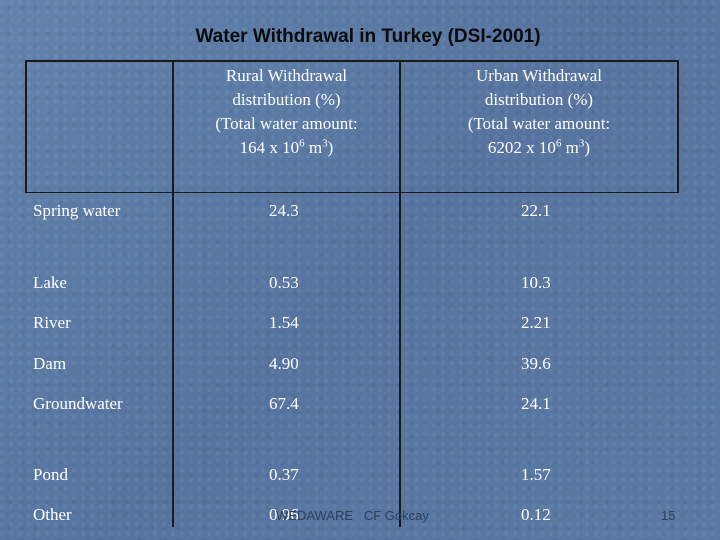 The image size is (720, 540). Describe the element at coordinates (284, 322) in the screenshot. I see `row-rural-value: 1.54` at that location.